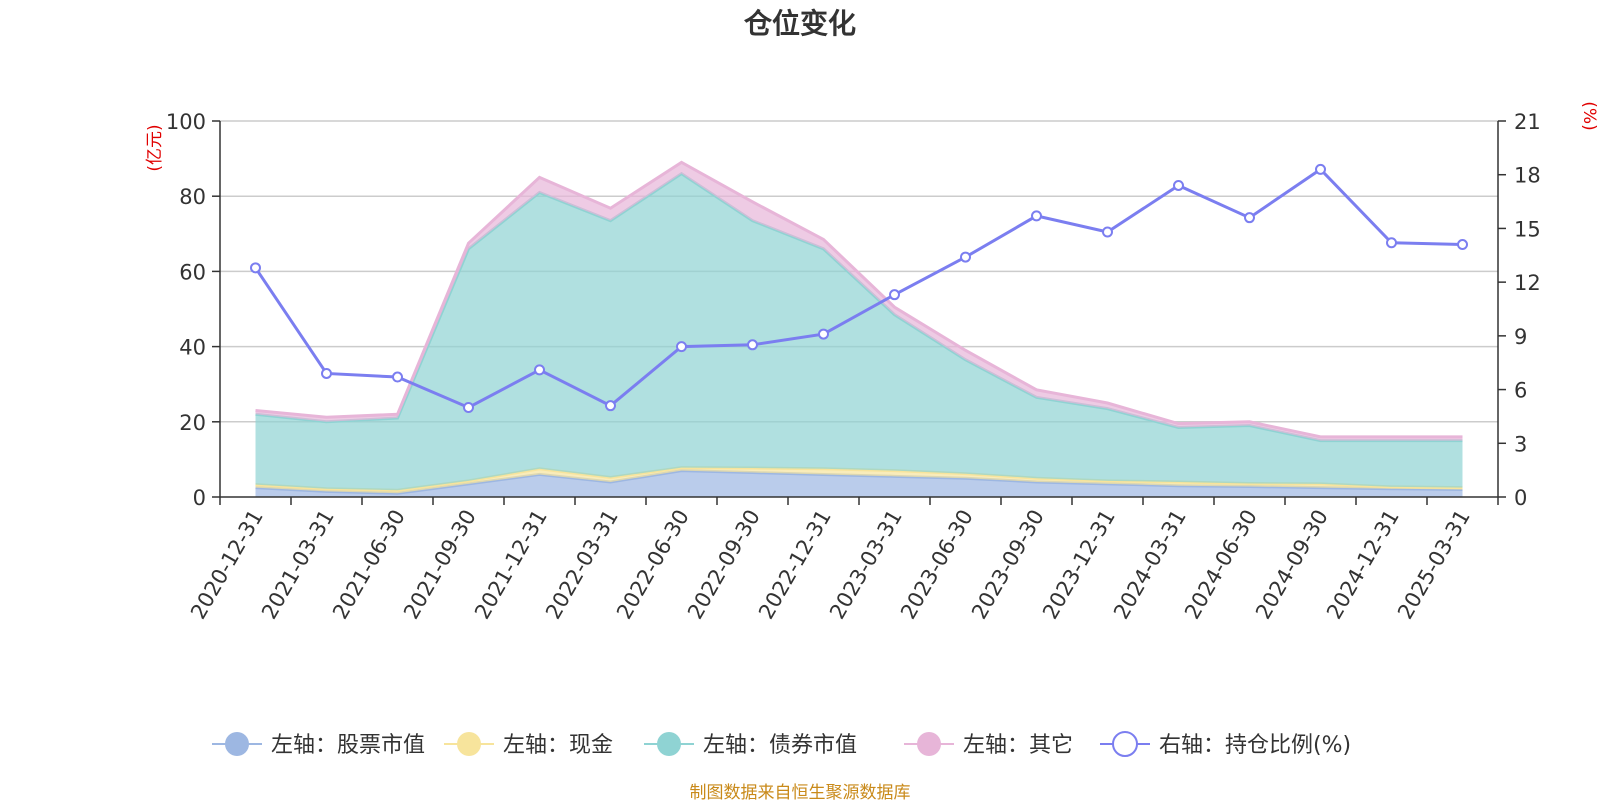 The height and width of the screenshot is (803, 1600). Describe the element at coordinates (1527, 229) in the screenshot. I see `right-axis-tick-label: 15` at that location.